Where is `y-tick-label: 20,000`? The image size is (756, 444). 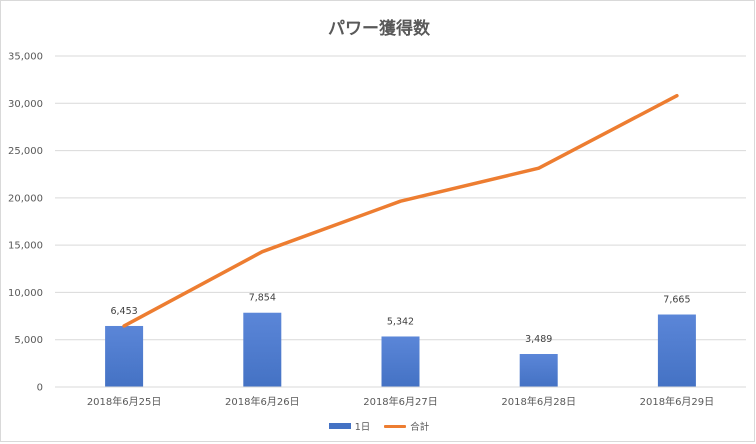 y-tick-label: 20,000 is located at coordinates (25, 198).